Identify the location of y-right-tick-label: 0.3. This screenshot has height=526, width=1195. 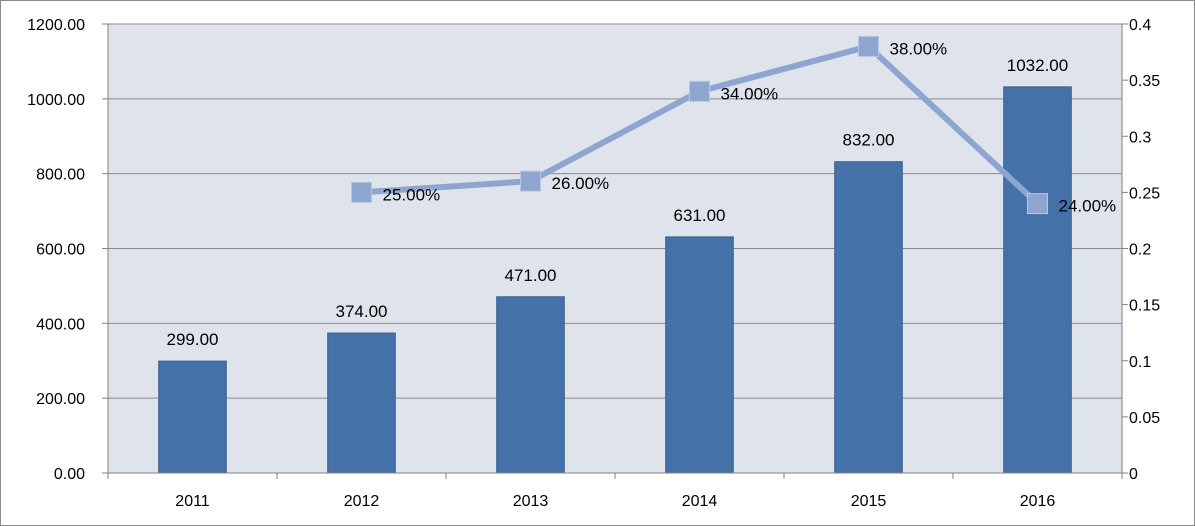
(1140, 137).